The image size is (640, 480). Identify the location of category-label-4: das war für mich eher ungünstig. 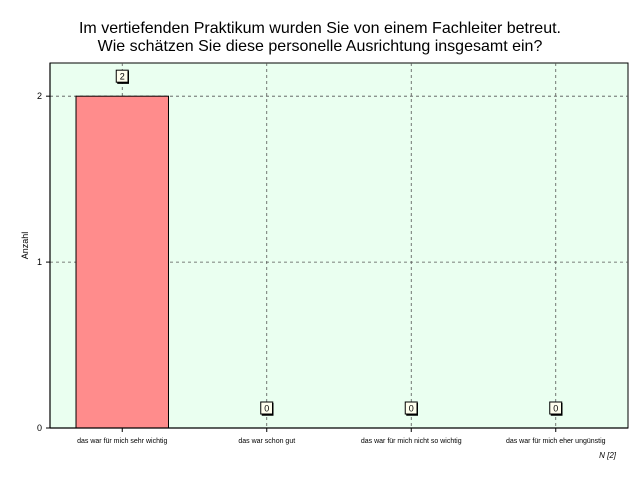
(556, 441).